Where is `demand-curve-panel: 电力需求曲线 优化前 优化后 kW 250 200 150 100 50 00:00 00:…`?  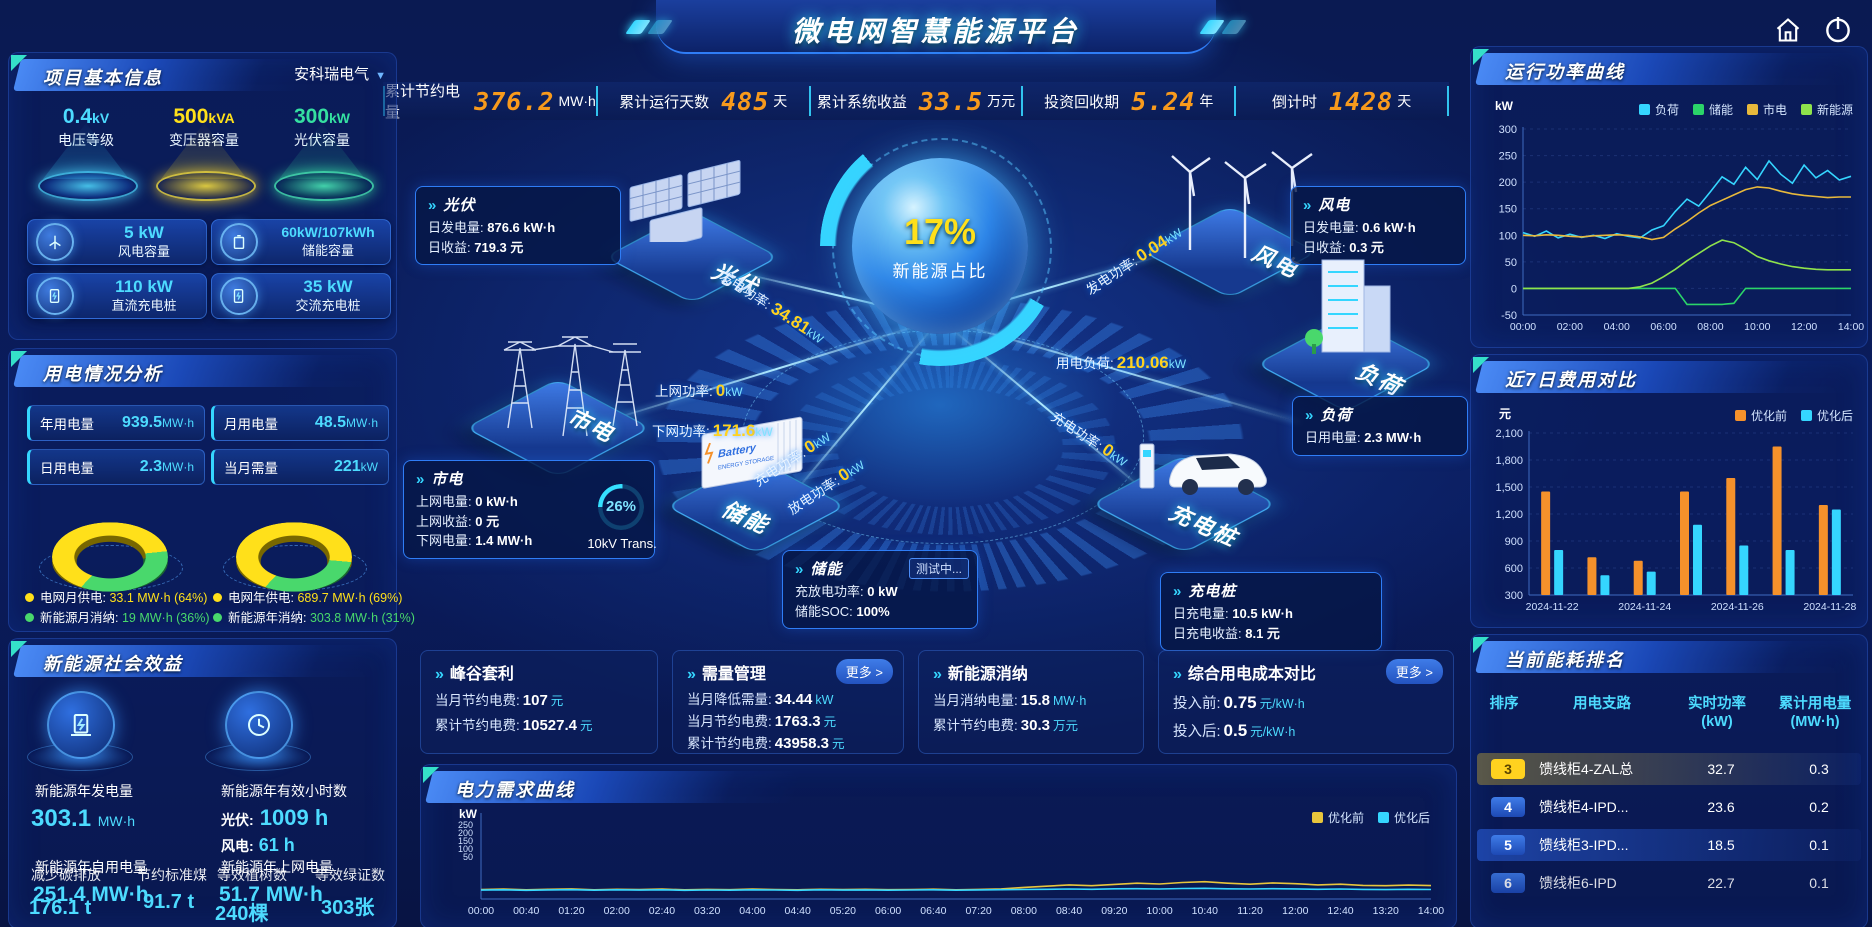 demand-curve-panel: 电力需求曲线 优化前 优化后 kW 250 200 150 100 50 00:00 00:… is located at coordinates (938, 845).